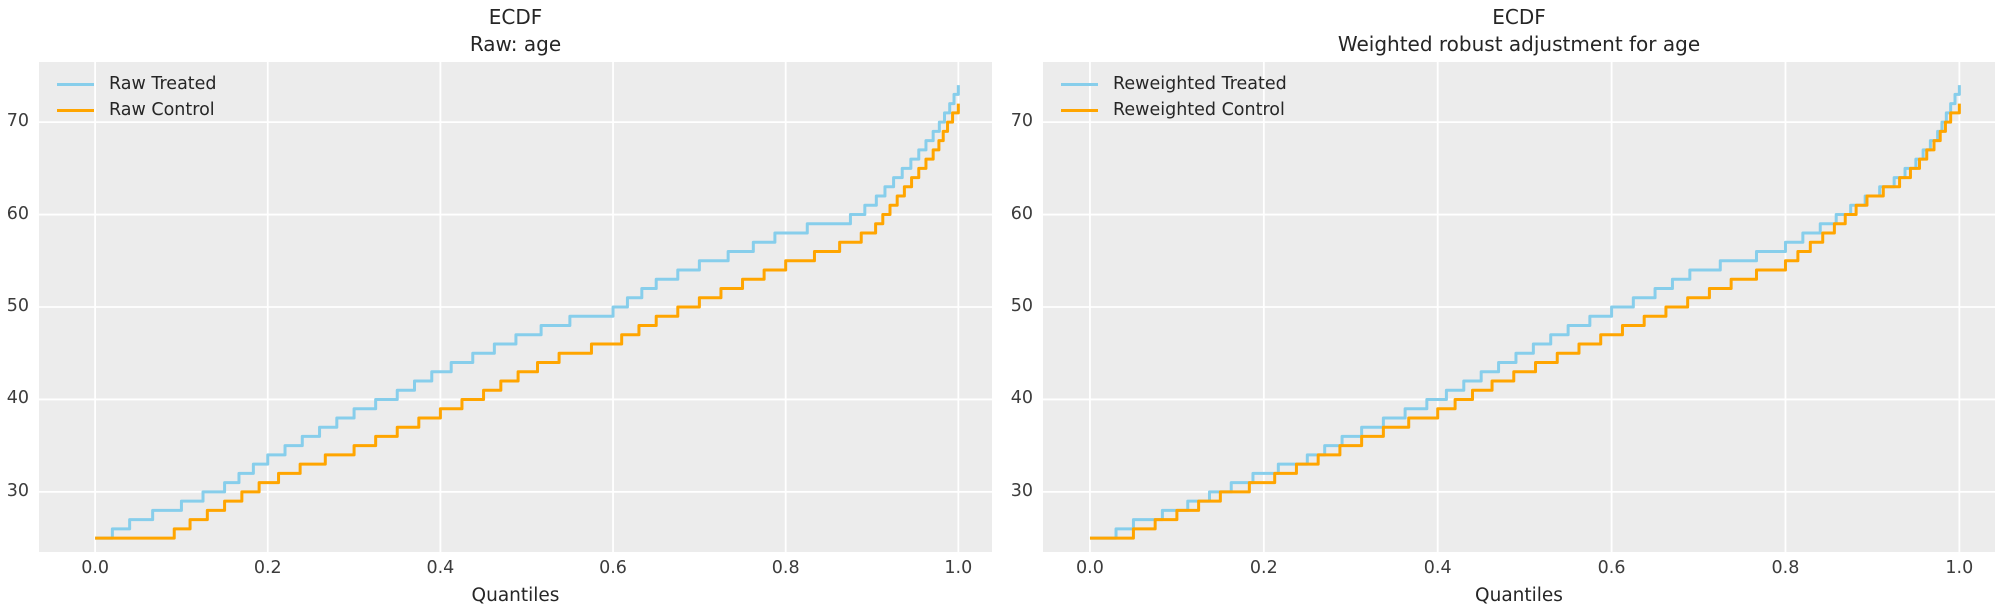  What do you see at coordinates (1519, 17) in the screenshot?
I see `right-plot-title-line1: ECDF` at bounding box center [1519, 17].